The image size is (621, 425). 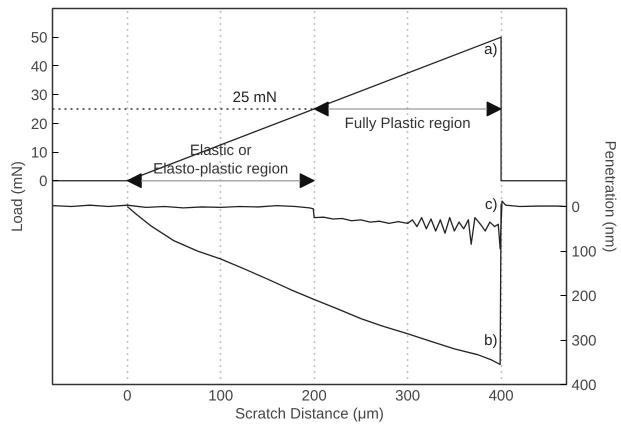 What do you see at coordinates (309, 414) in the screenshot?
I see `x-axis-title: Scratch Distance (μm)` at bounding box center [309, 414].